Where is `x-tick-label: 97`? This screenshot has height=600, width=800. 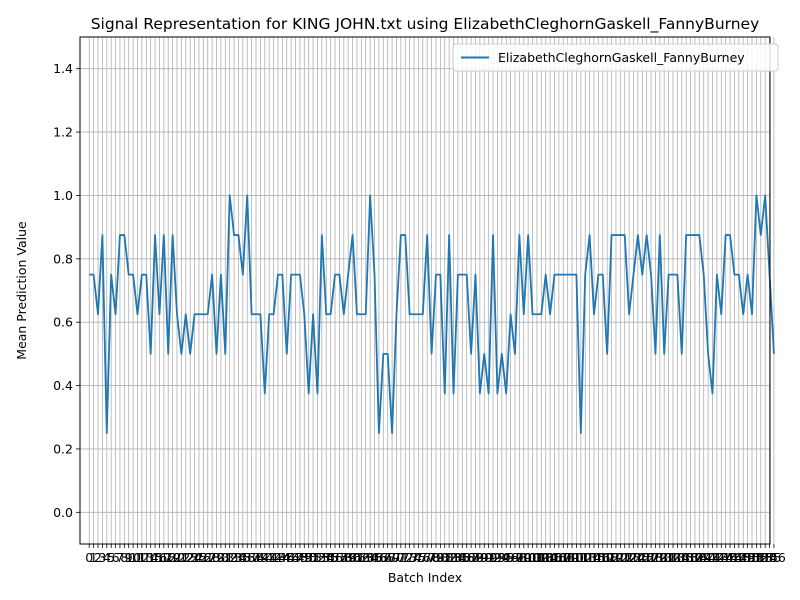
x-tick-label: 97 is located at coordinates (515, 557).